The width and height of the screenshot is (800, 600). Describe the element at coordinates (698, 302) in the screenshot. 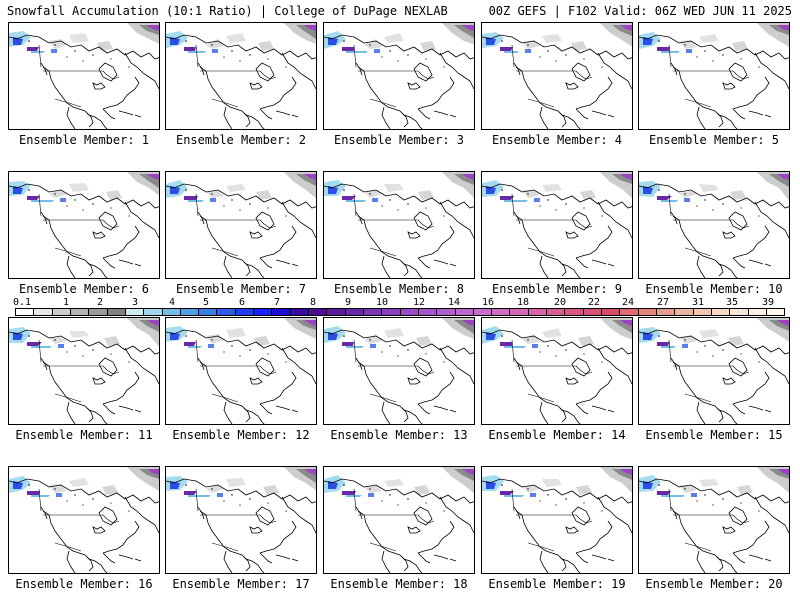

I see `colorbar-tick-label: 31` at that location.